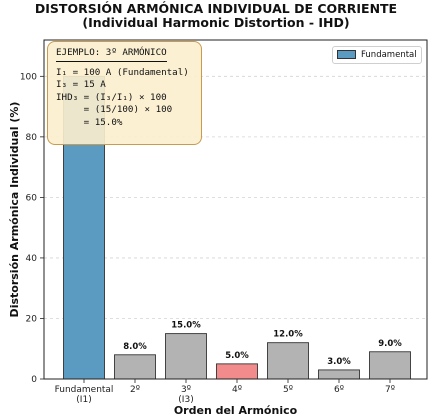 This screenshot has width=432, height=419. Describe the element at coordinates (122, 72) in the screenshot. I see `annotation-line-1: I₁ = 100 A (Fundamental)` at that location.